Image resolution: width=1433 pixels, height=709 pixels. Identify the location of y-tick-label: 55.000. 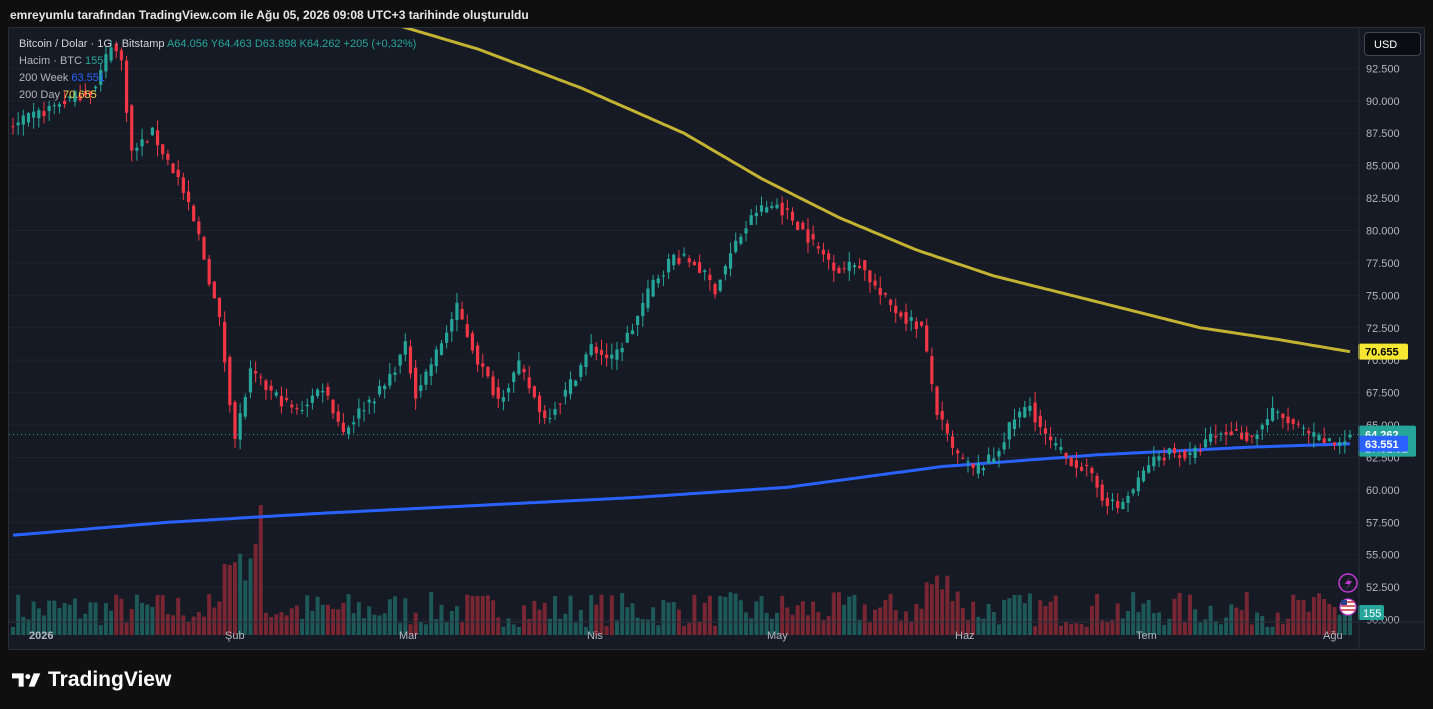
(1383, 556).